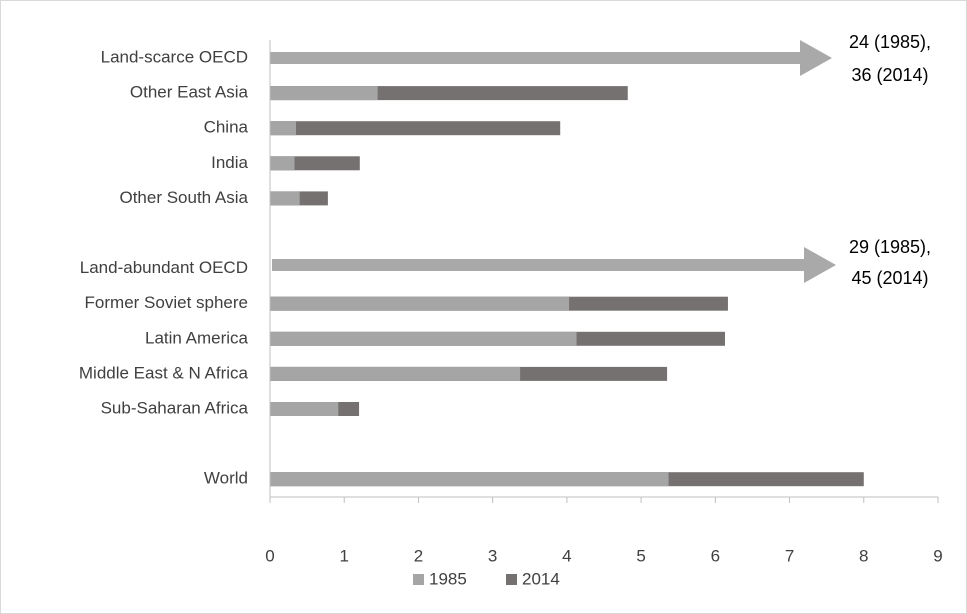  Describe the element at coordinates (164, 372) in the screenshot. I see `y-tick-label: Middle East & N Africa` at that location.